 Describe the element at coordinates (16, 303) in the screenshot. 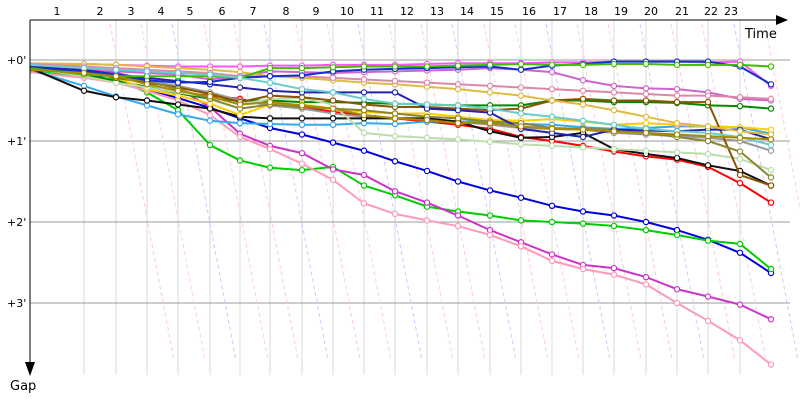

I see `y-tick-label: +3'` at that location.